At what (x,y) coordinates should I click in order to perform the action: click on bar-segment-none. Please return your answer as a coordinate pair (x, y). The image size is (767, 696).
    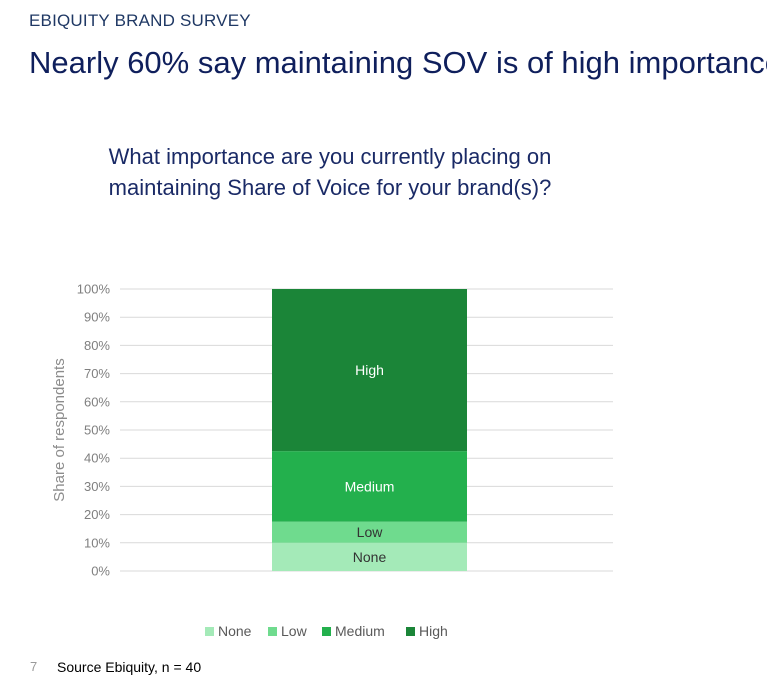
    Looking at the image, I should click on (369, 556).